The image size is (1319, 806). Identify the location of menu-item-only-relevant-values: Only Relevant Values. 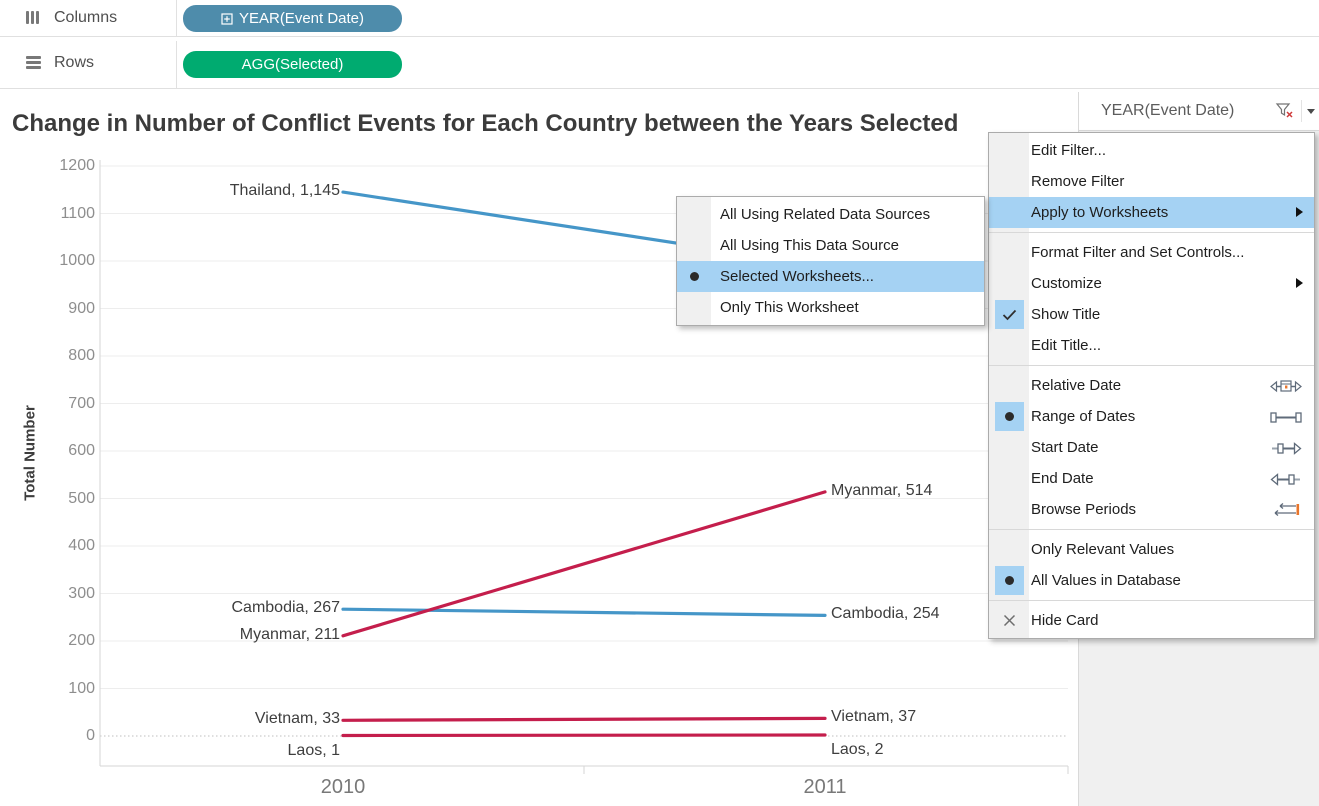
(1151, 549).